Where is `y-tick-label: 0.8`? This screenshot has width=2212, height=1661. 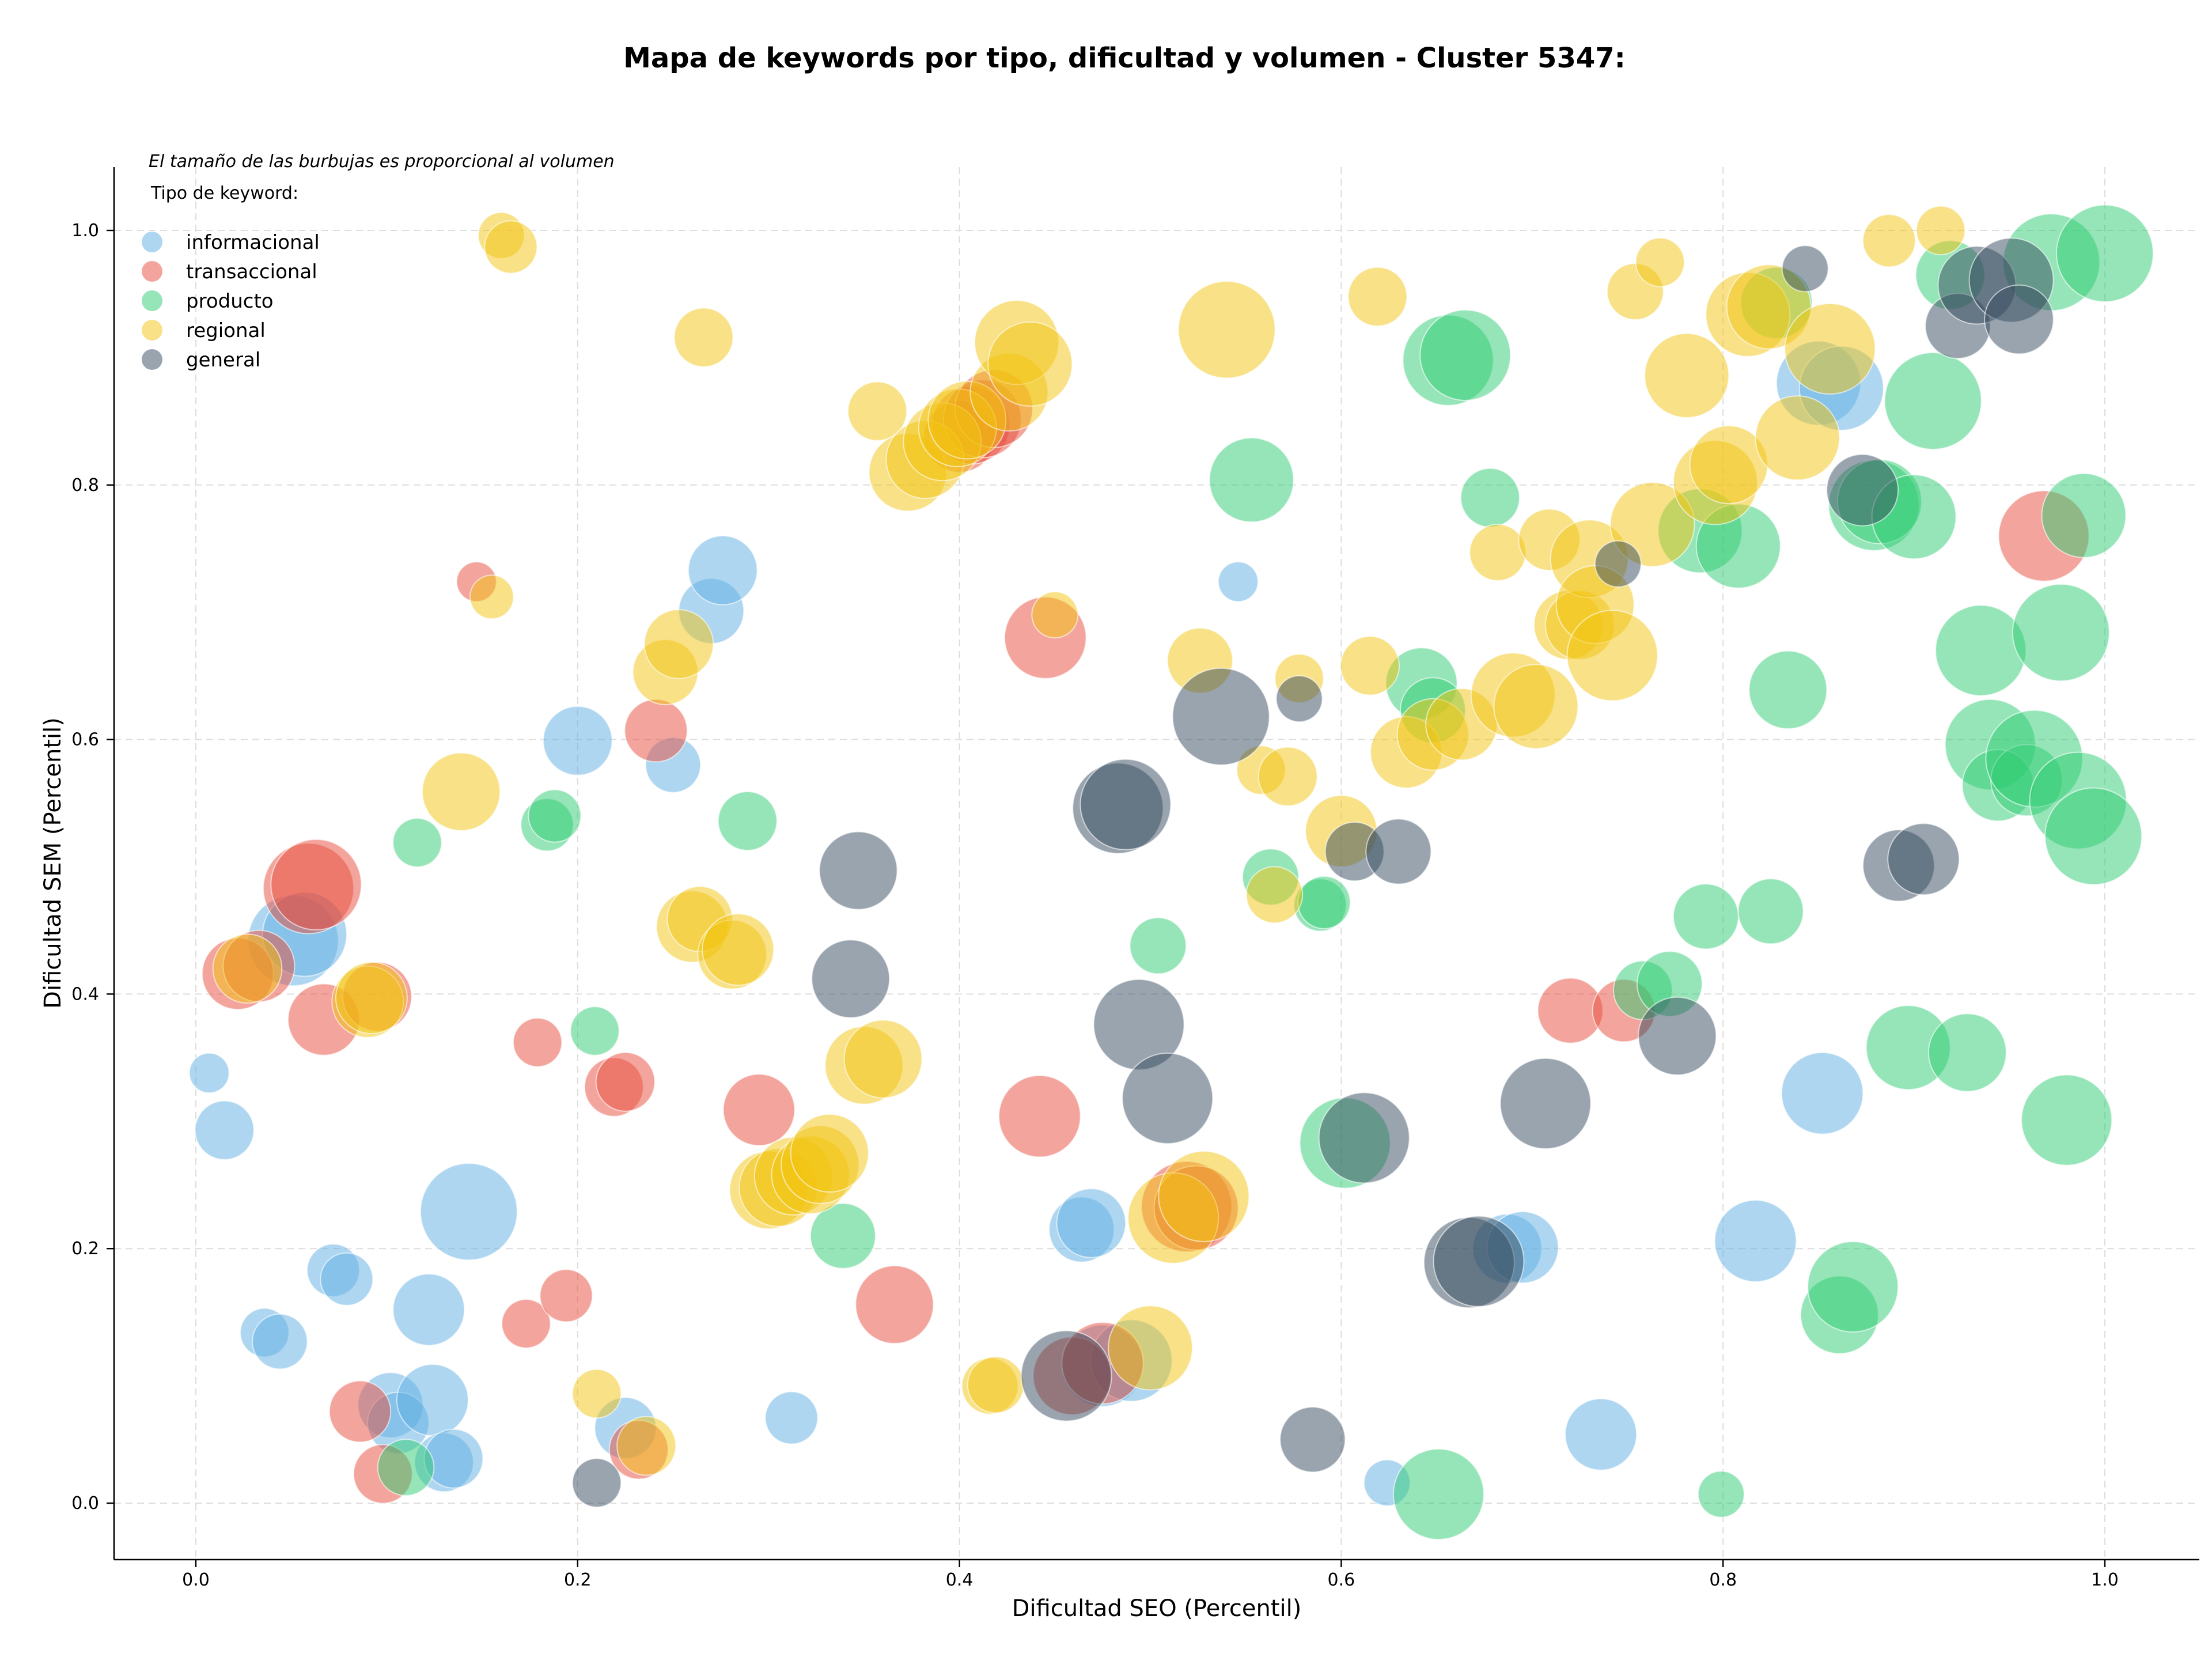
y-tick-label: 0.8 is located at coordinates (85, 485).